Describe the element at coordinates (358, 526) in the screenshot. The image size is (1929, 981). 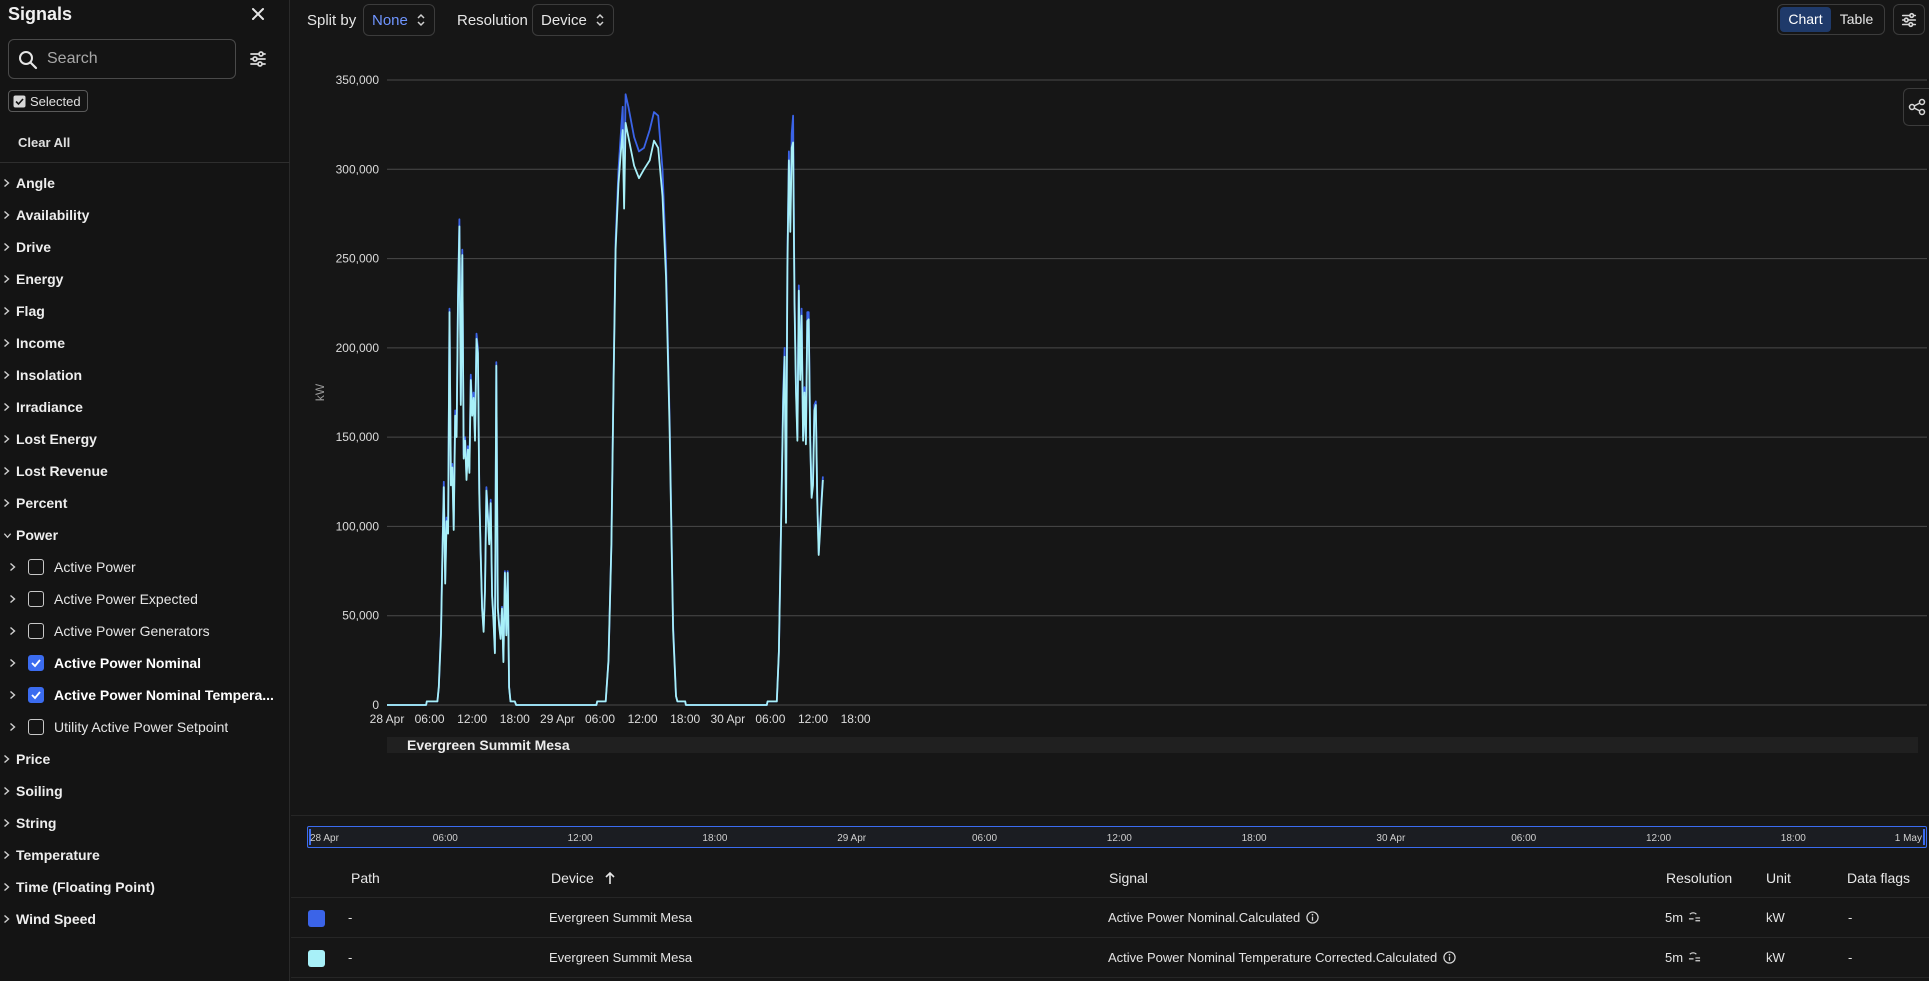
I see `y-tick-label: 100,000` at that location.